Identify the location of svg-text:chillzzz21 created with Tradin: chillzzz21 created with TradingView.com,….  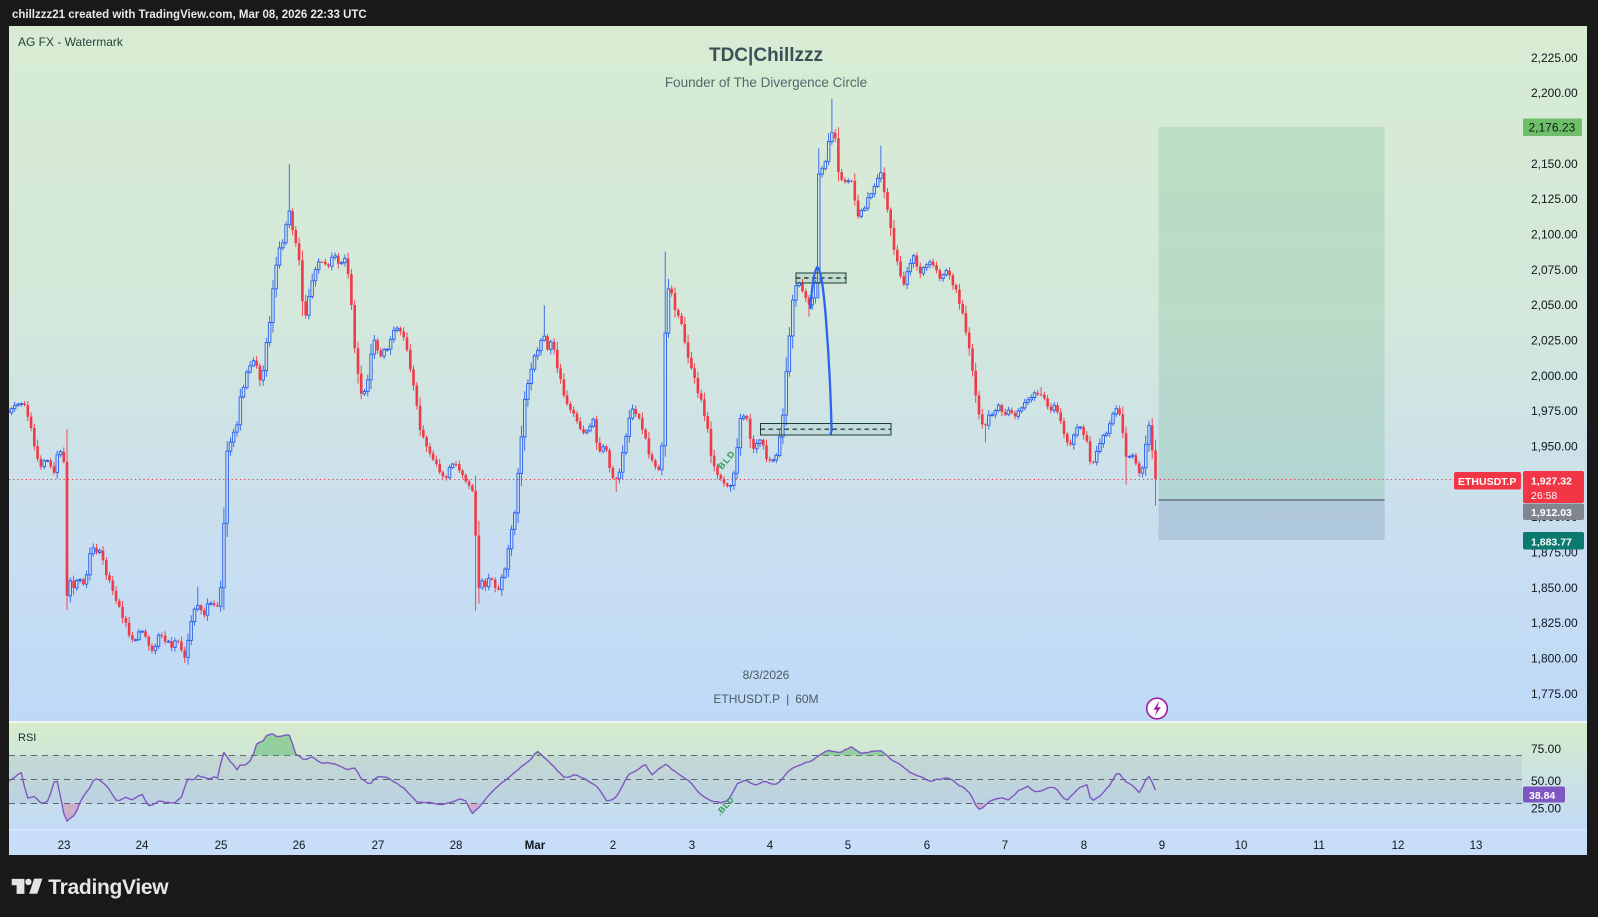
(189, 15).